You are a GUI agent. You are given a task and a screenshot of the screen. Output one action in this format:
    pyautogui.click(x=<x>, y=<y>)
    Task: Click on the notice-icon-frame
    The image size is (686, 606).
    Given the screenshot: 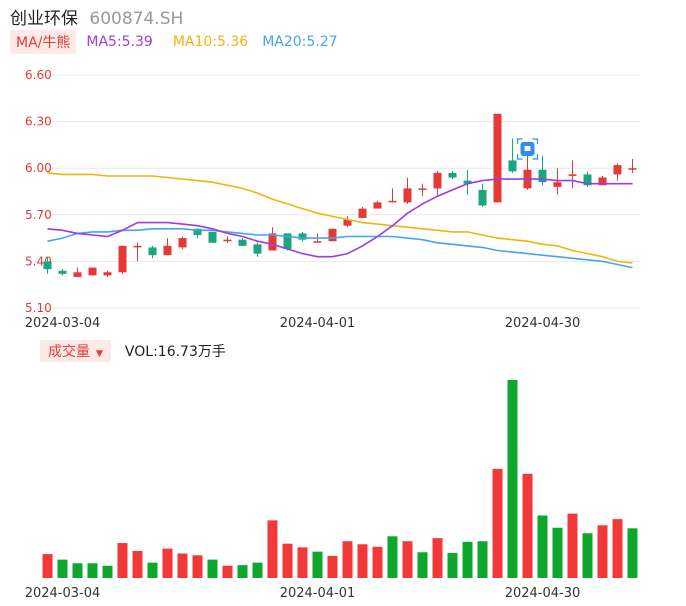 What is the action you would take?
    pyautogui.click(x=527, y=149)
    